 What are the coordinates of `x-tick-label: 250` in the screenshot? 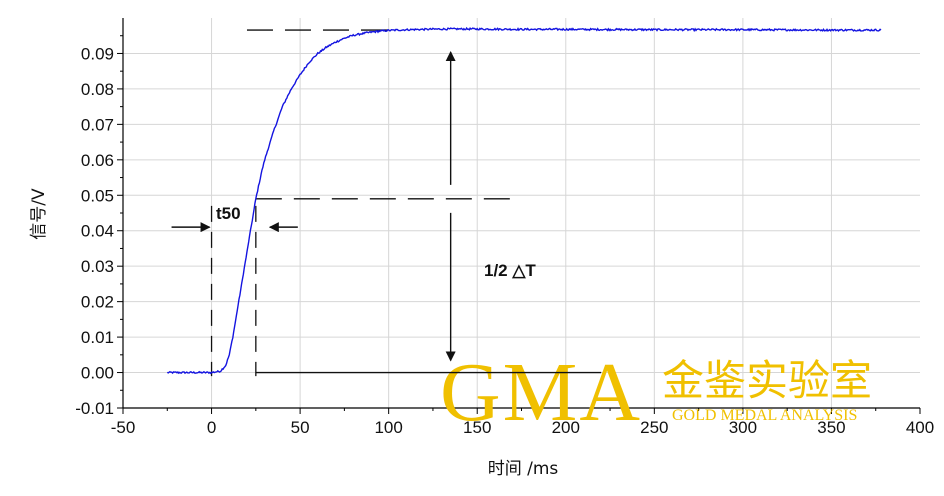 It's located at (654, 427).